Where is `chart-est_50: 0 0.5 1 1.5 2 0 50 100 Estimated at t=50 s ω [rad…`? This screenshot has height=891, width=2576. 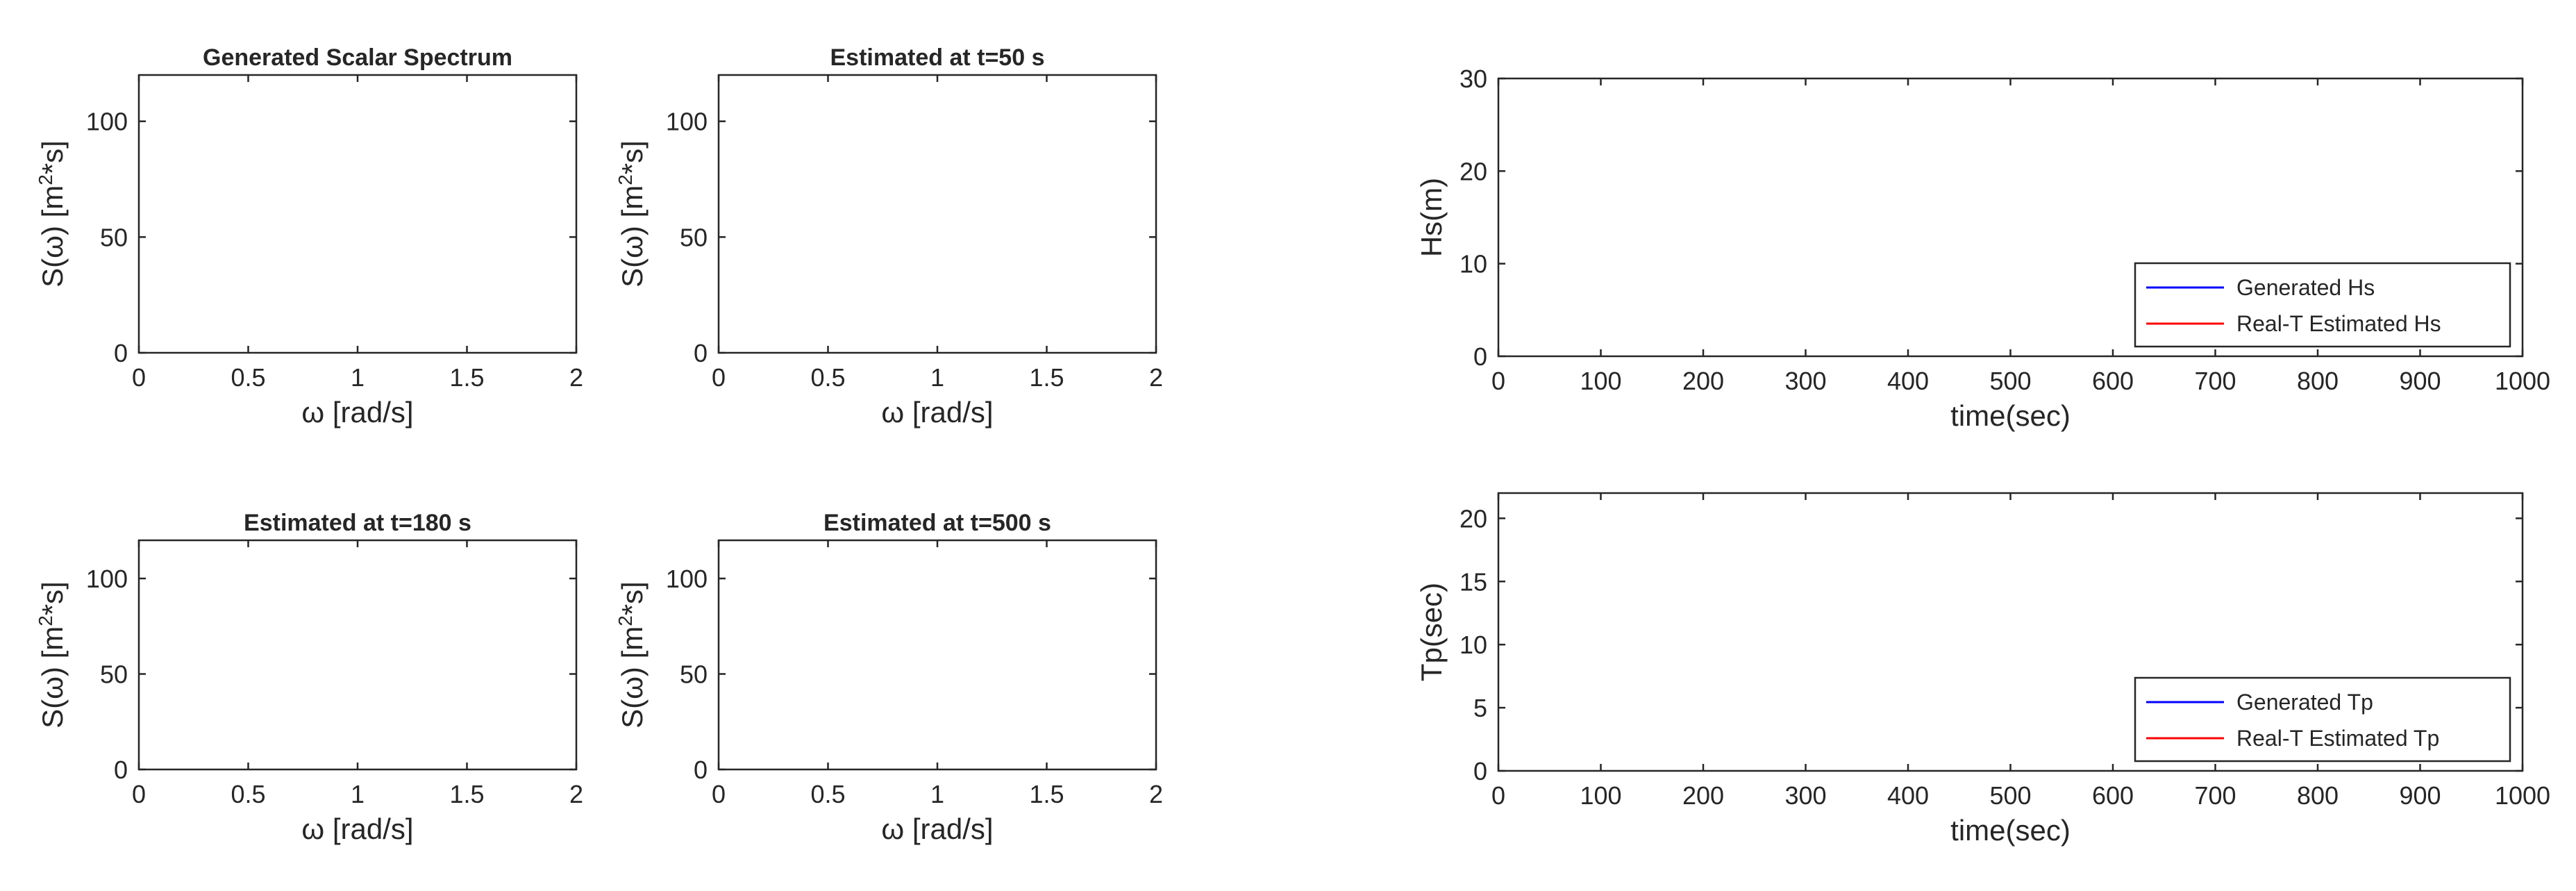 chart-est_50: 0 0.5 1 1.5 2 0 50 100 Estimated at t=50 s ω [rad… is located at coordinates (889, 236).